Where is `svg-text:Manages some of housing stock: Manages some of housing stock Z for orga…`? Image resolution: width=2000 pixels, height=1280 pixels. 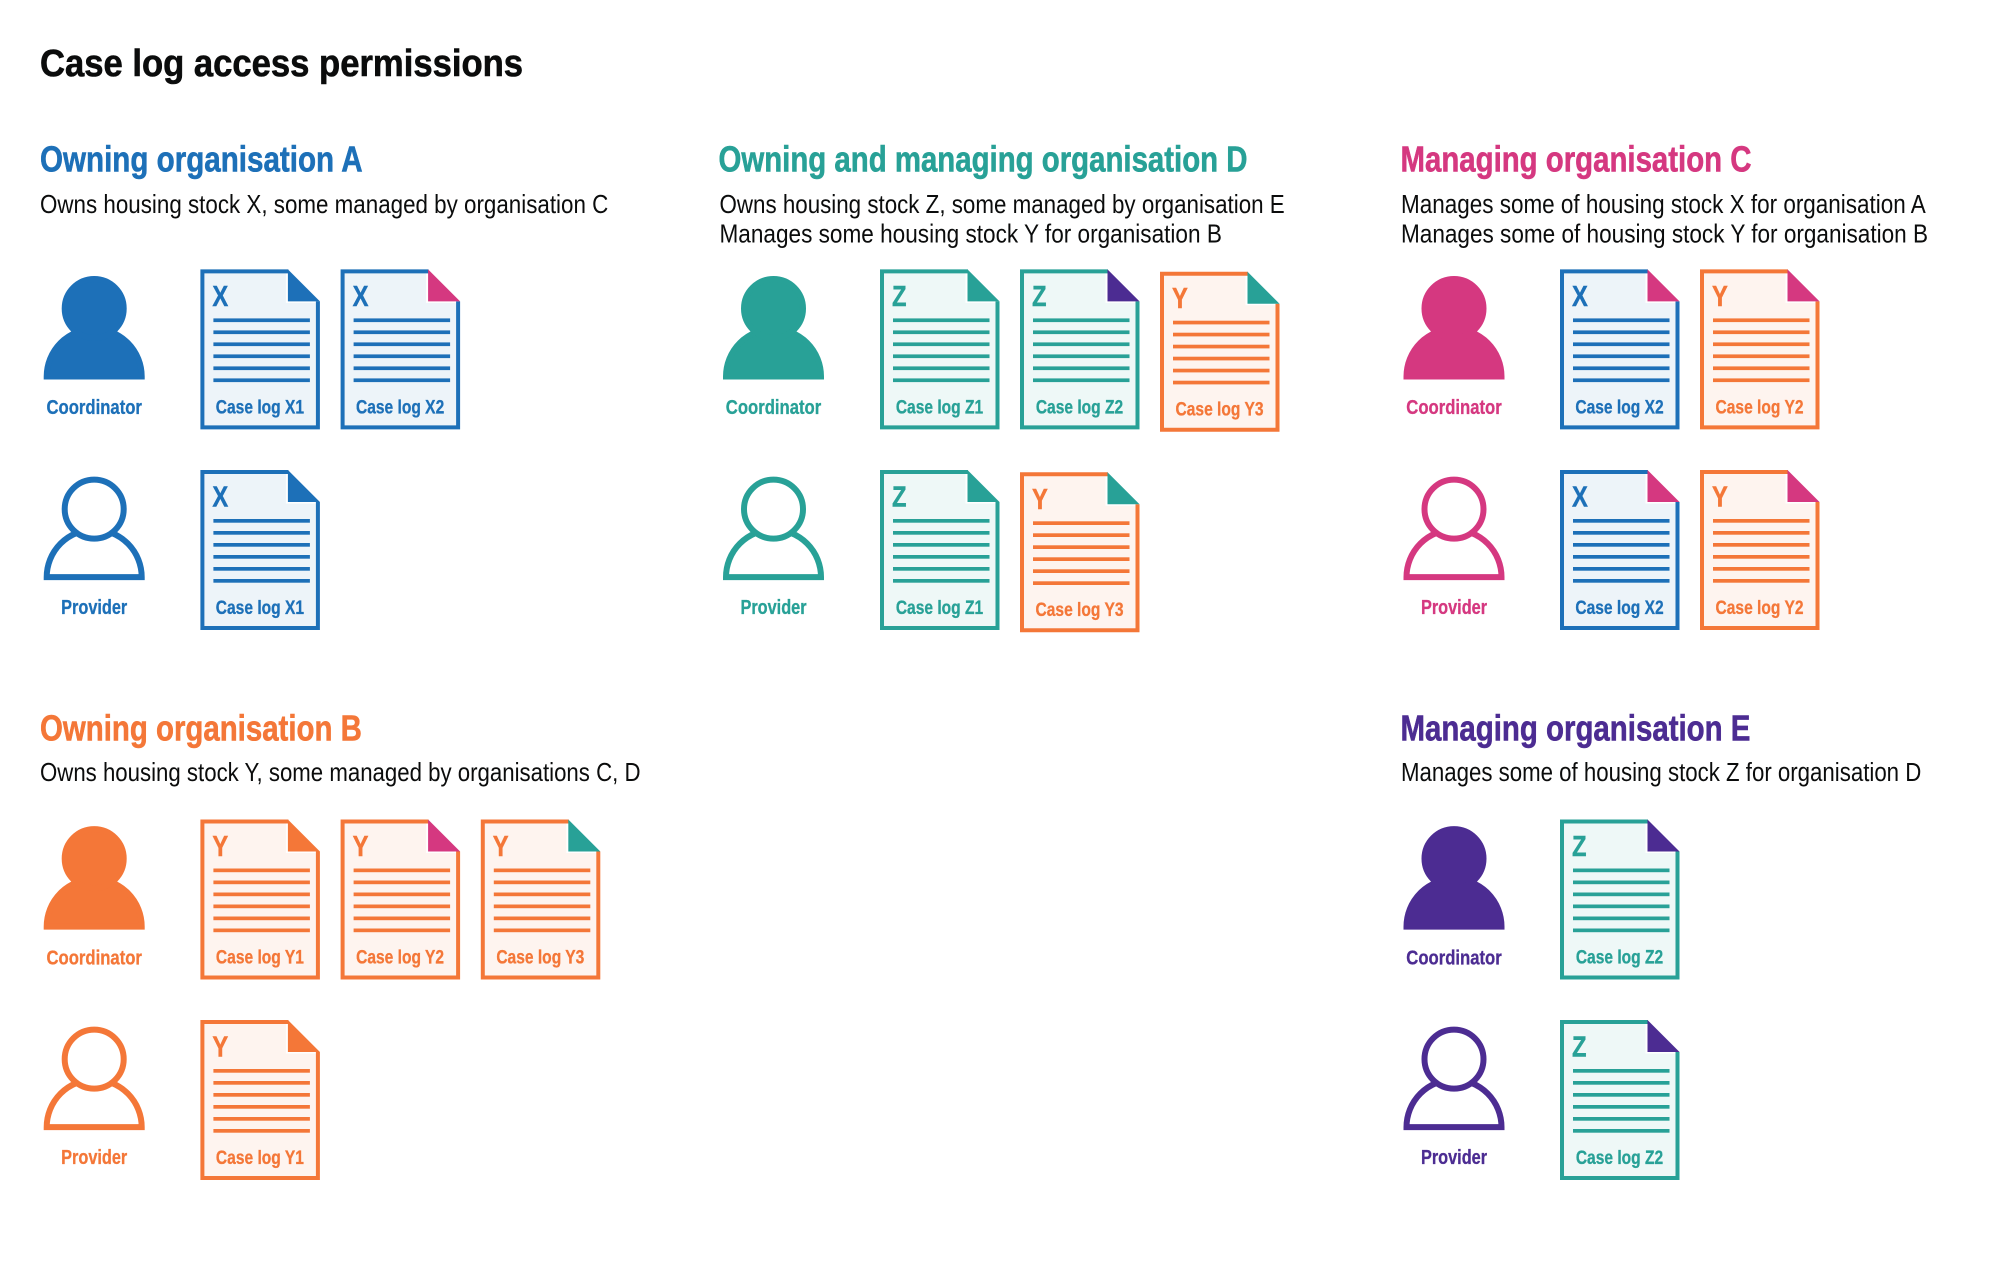 svg-text:Manages some of housing stock: Manages some of housing stock Z for orga… is located at coordinates (1661, 772).